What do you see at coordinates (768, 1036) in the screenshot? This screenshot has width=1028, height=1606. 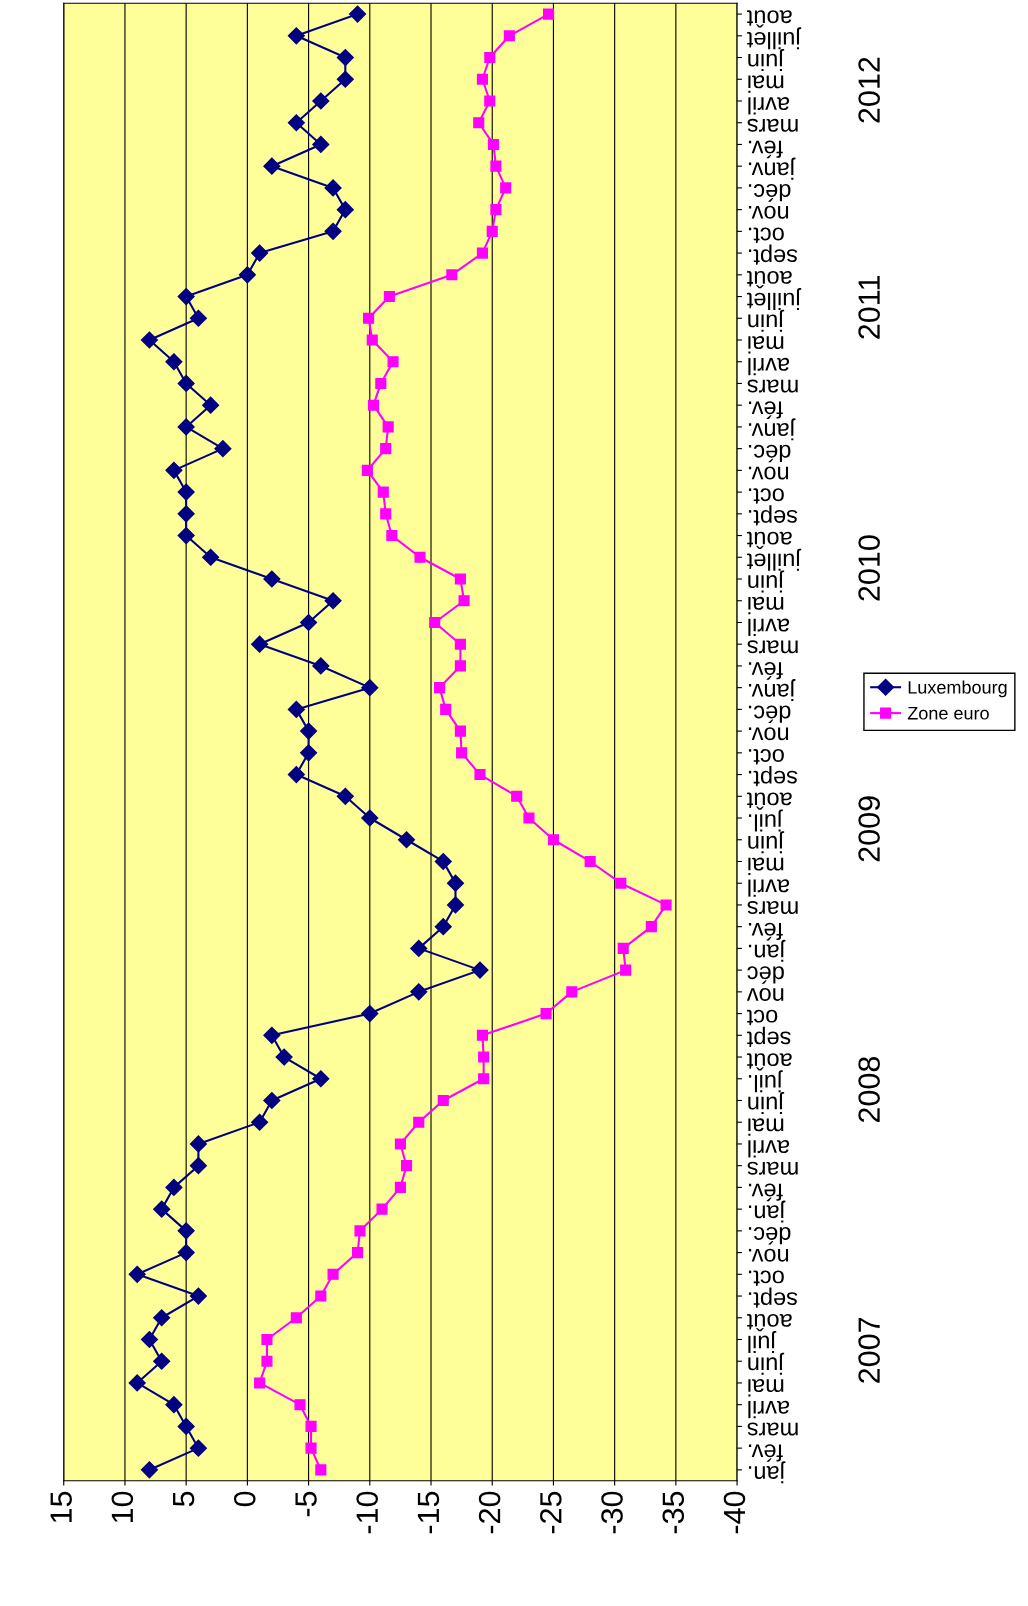 I see `y-tick-label: sept` at bounding box center [768, 1036].